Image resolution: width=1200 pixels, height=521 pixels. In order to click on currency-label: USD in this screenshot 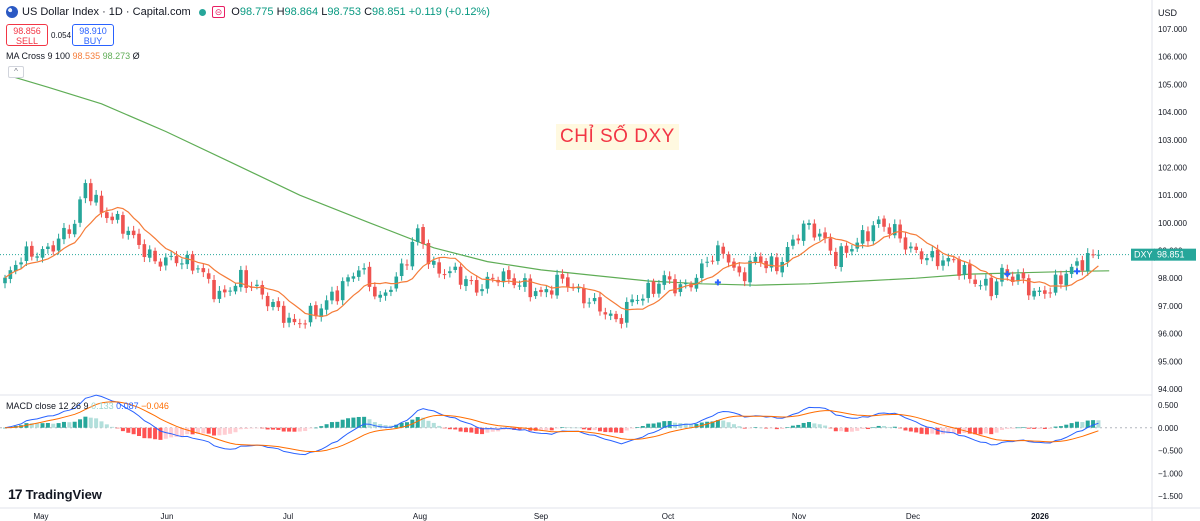, I will do `click(1168, 13)`.